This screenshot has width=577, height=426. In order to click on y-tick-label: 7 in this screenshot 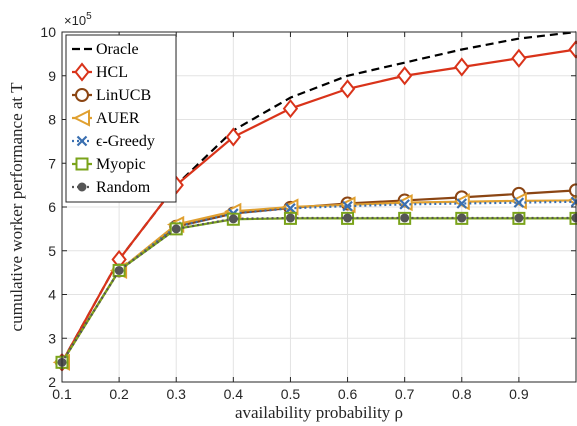, I will do `click(52, 163)`.